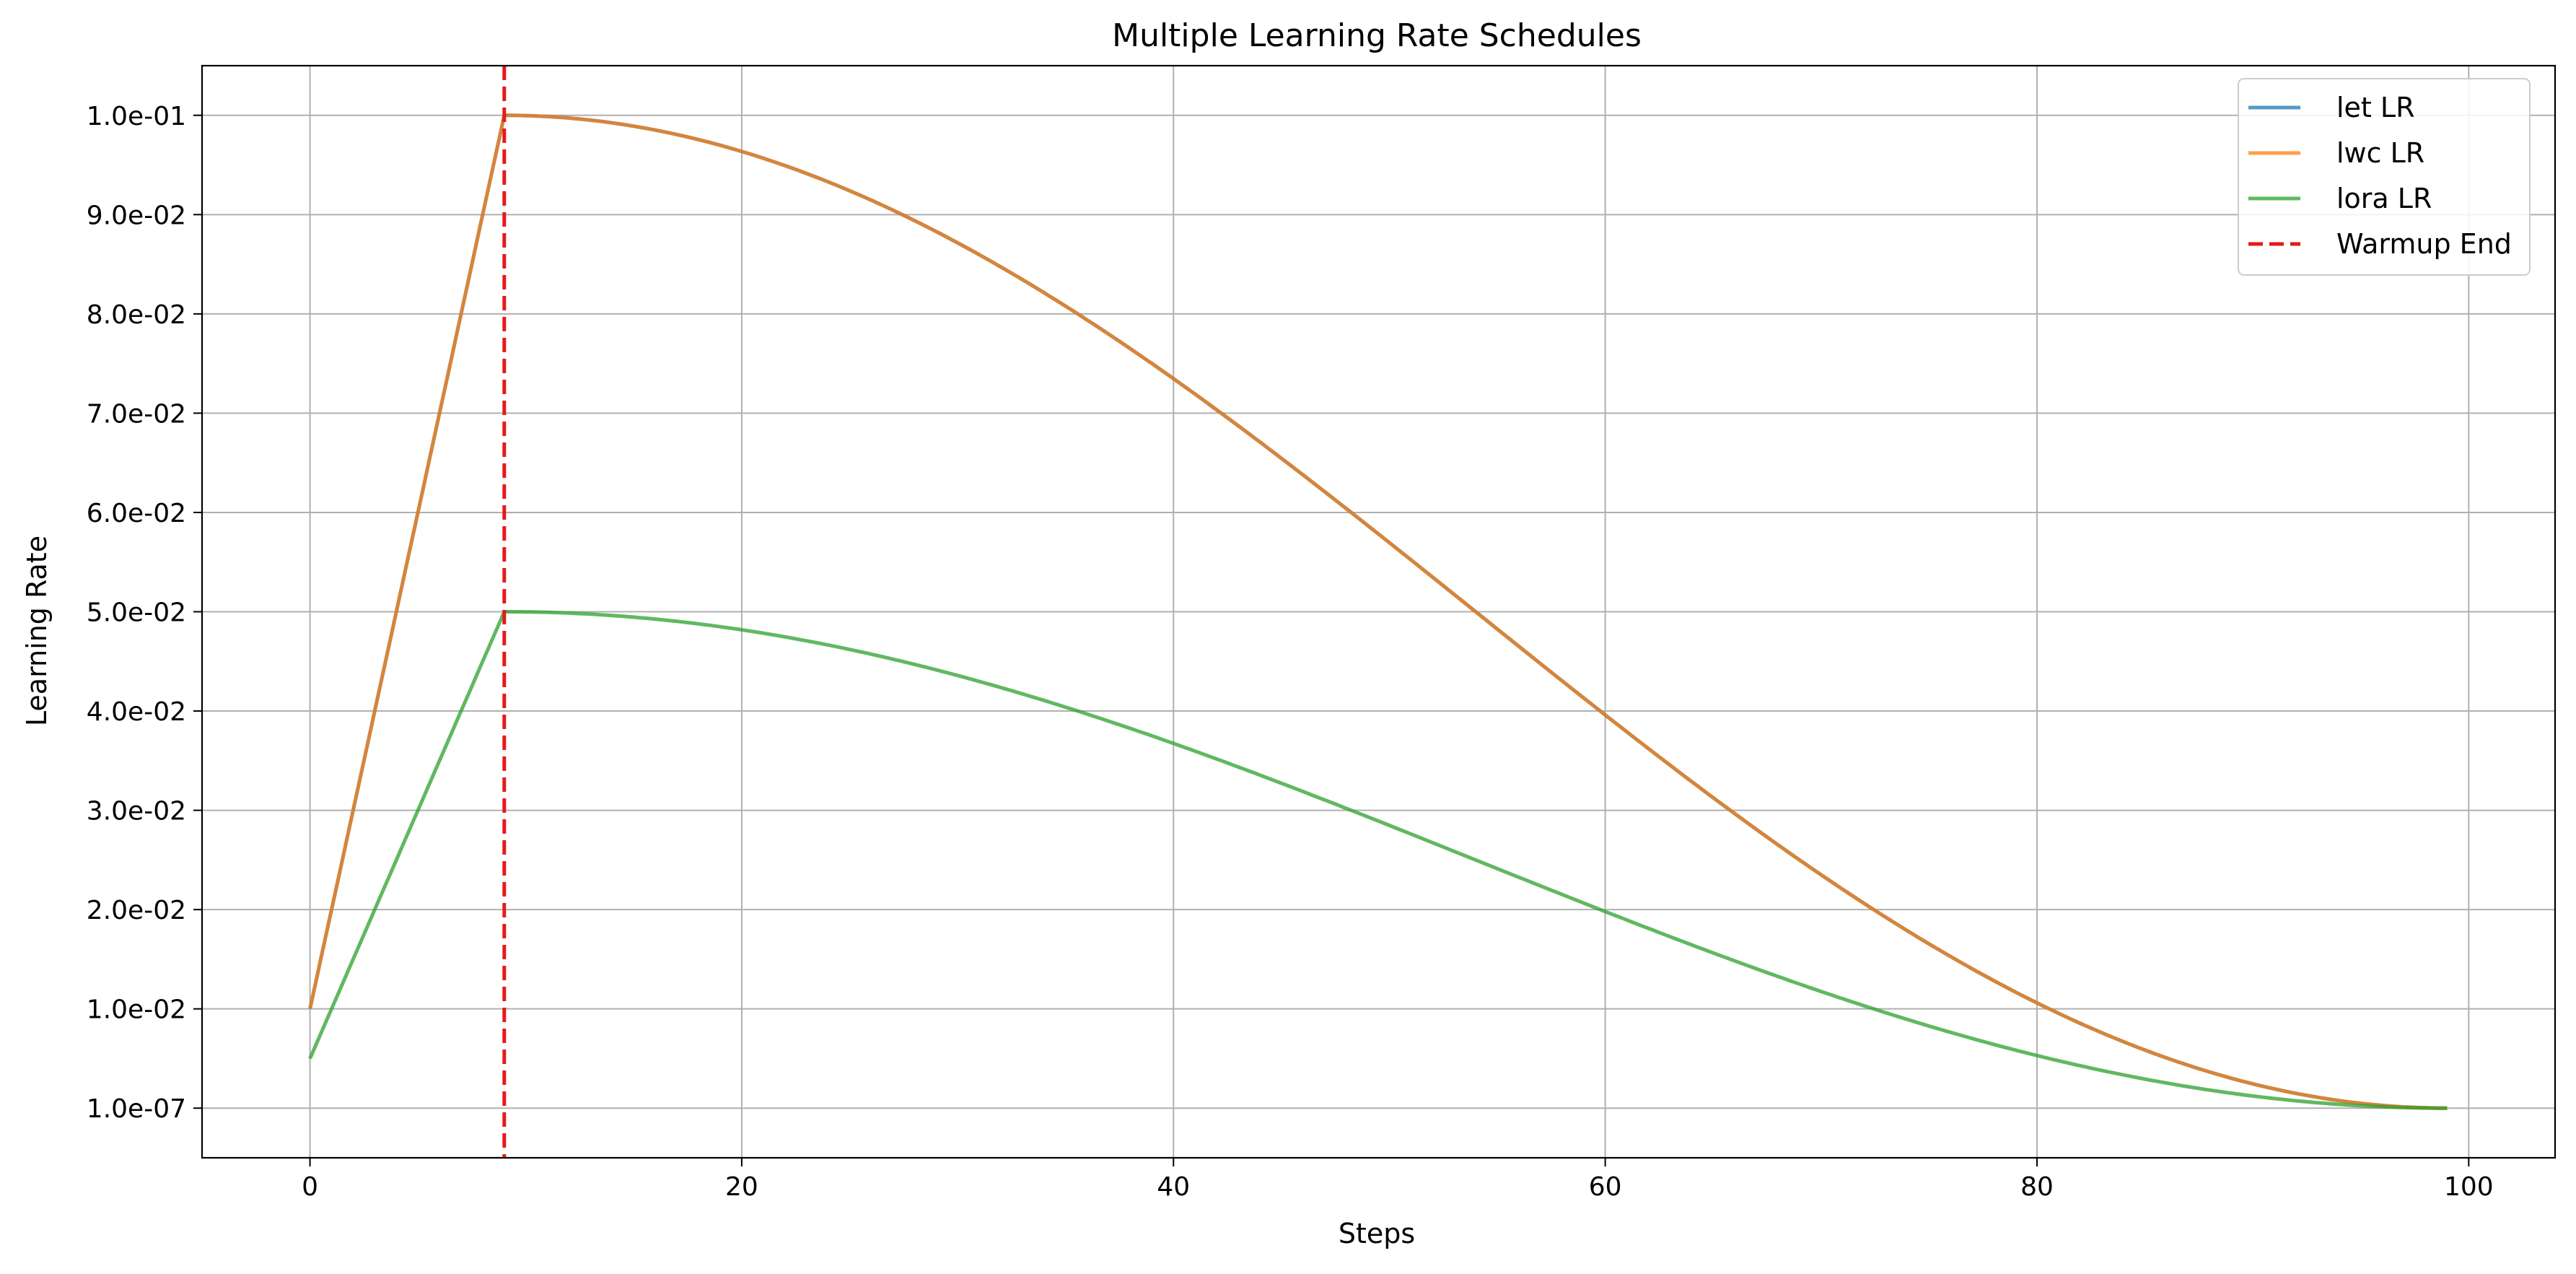 The width and height of the screenshot is (2576, 1274). What do you see at coordinates (136, 215) in the screenshot?
I see `y-tick-label: 9.0e-02` at bounding box center [136, 215].